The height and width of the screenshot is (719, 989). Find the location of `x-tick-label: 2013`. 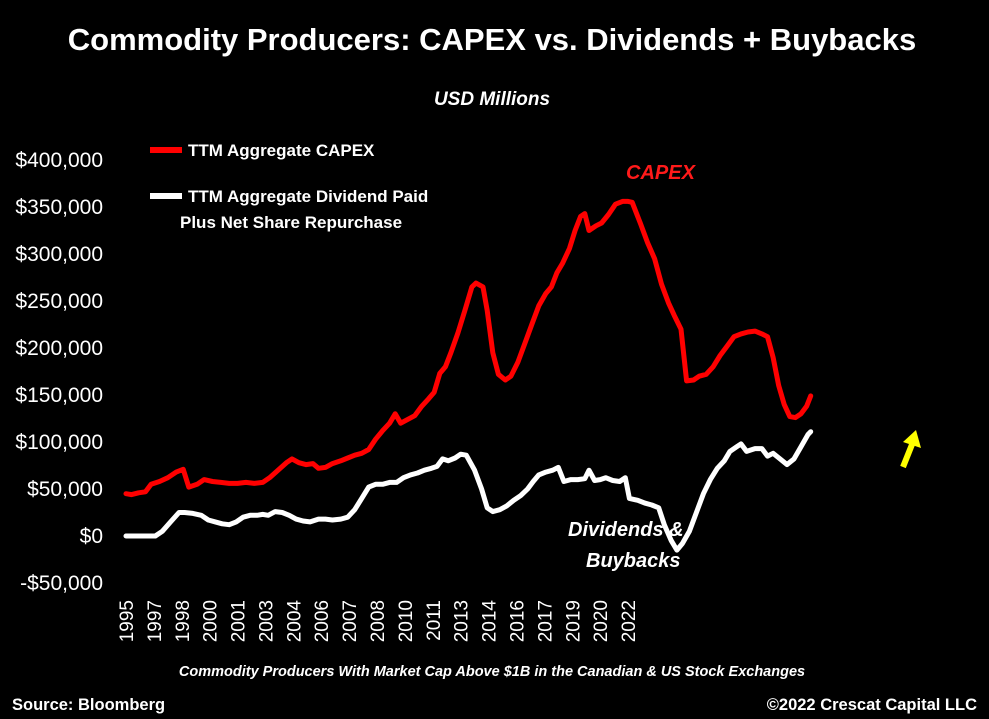

x-tick-label: 2013 is located at coordinates (462, 621).